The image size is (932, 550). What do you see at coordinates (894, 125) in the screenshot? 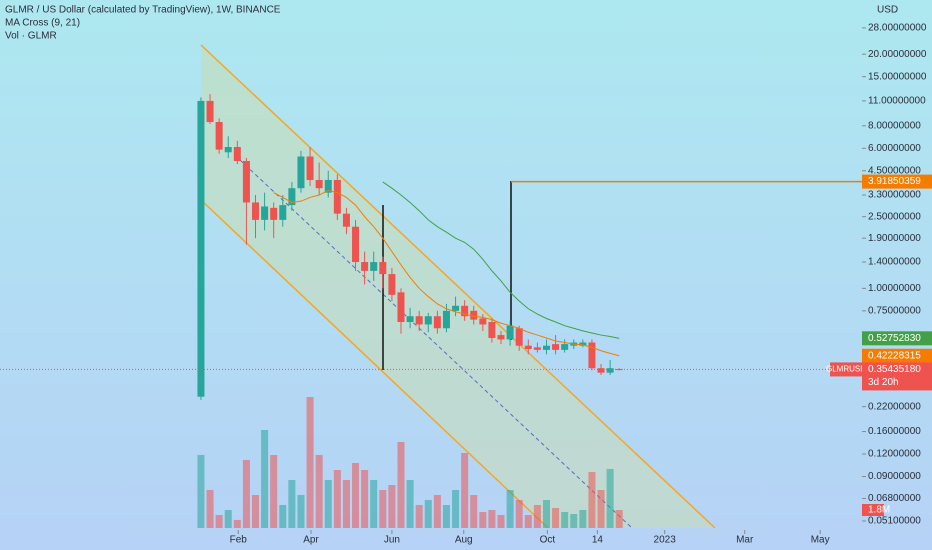
I see `y-tick-label: 8.00000000` at bounding box center [894, 125].